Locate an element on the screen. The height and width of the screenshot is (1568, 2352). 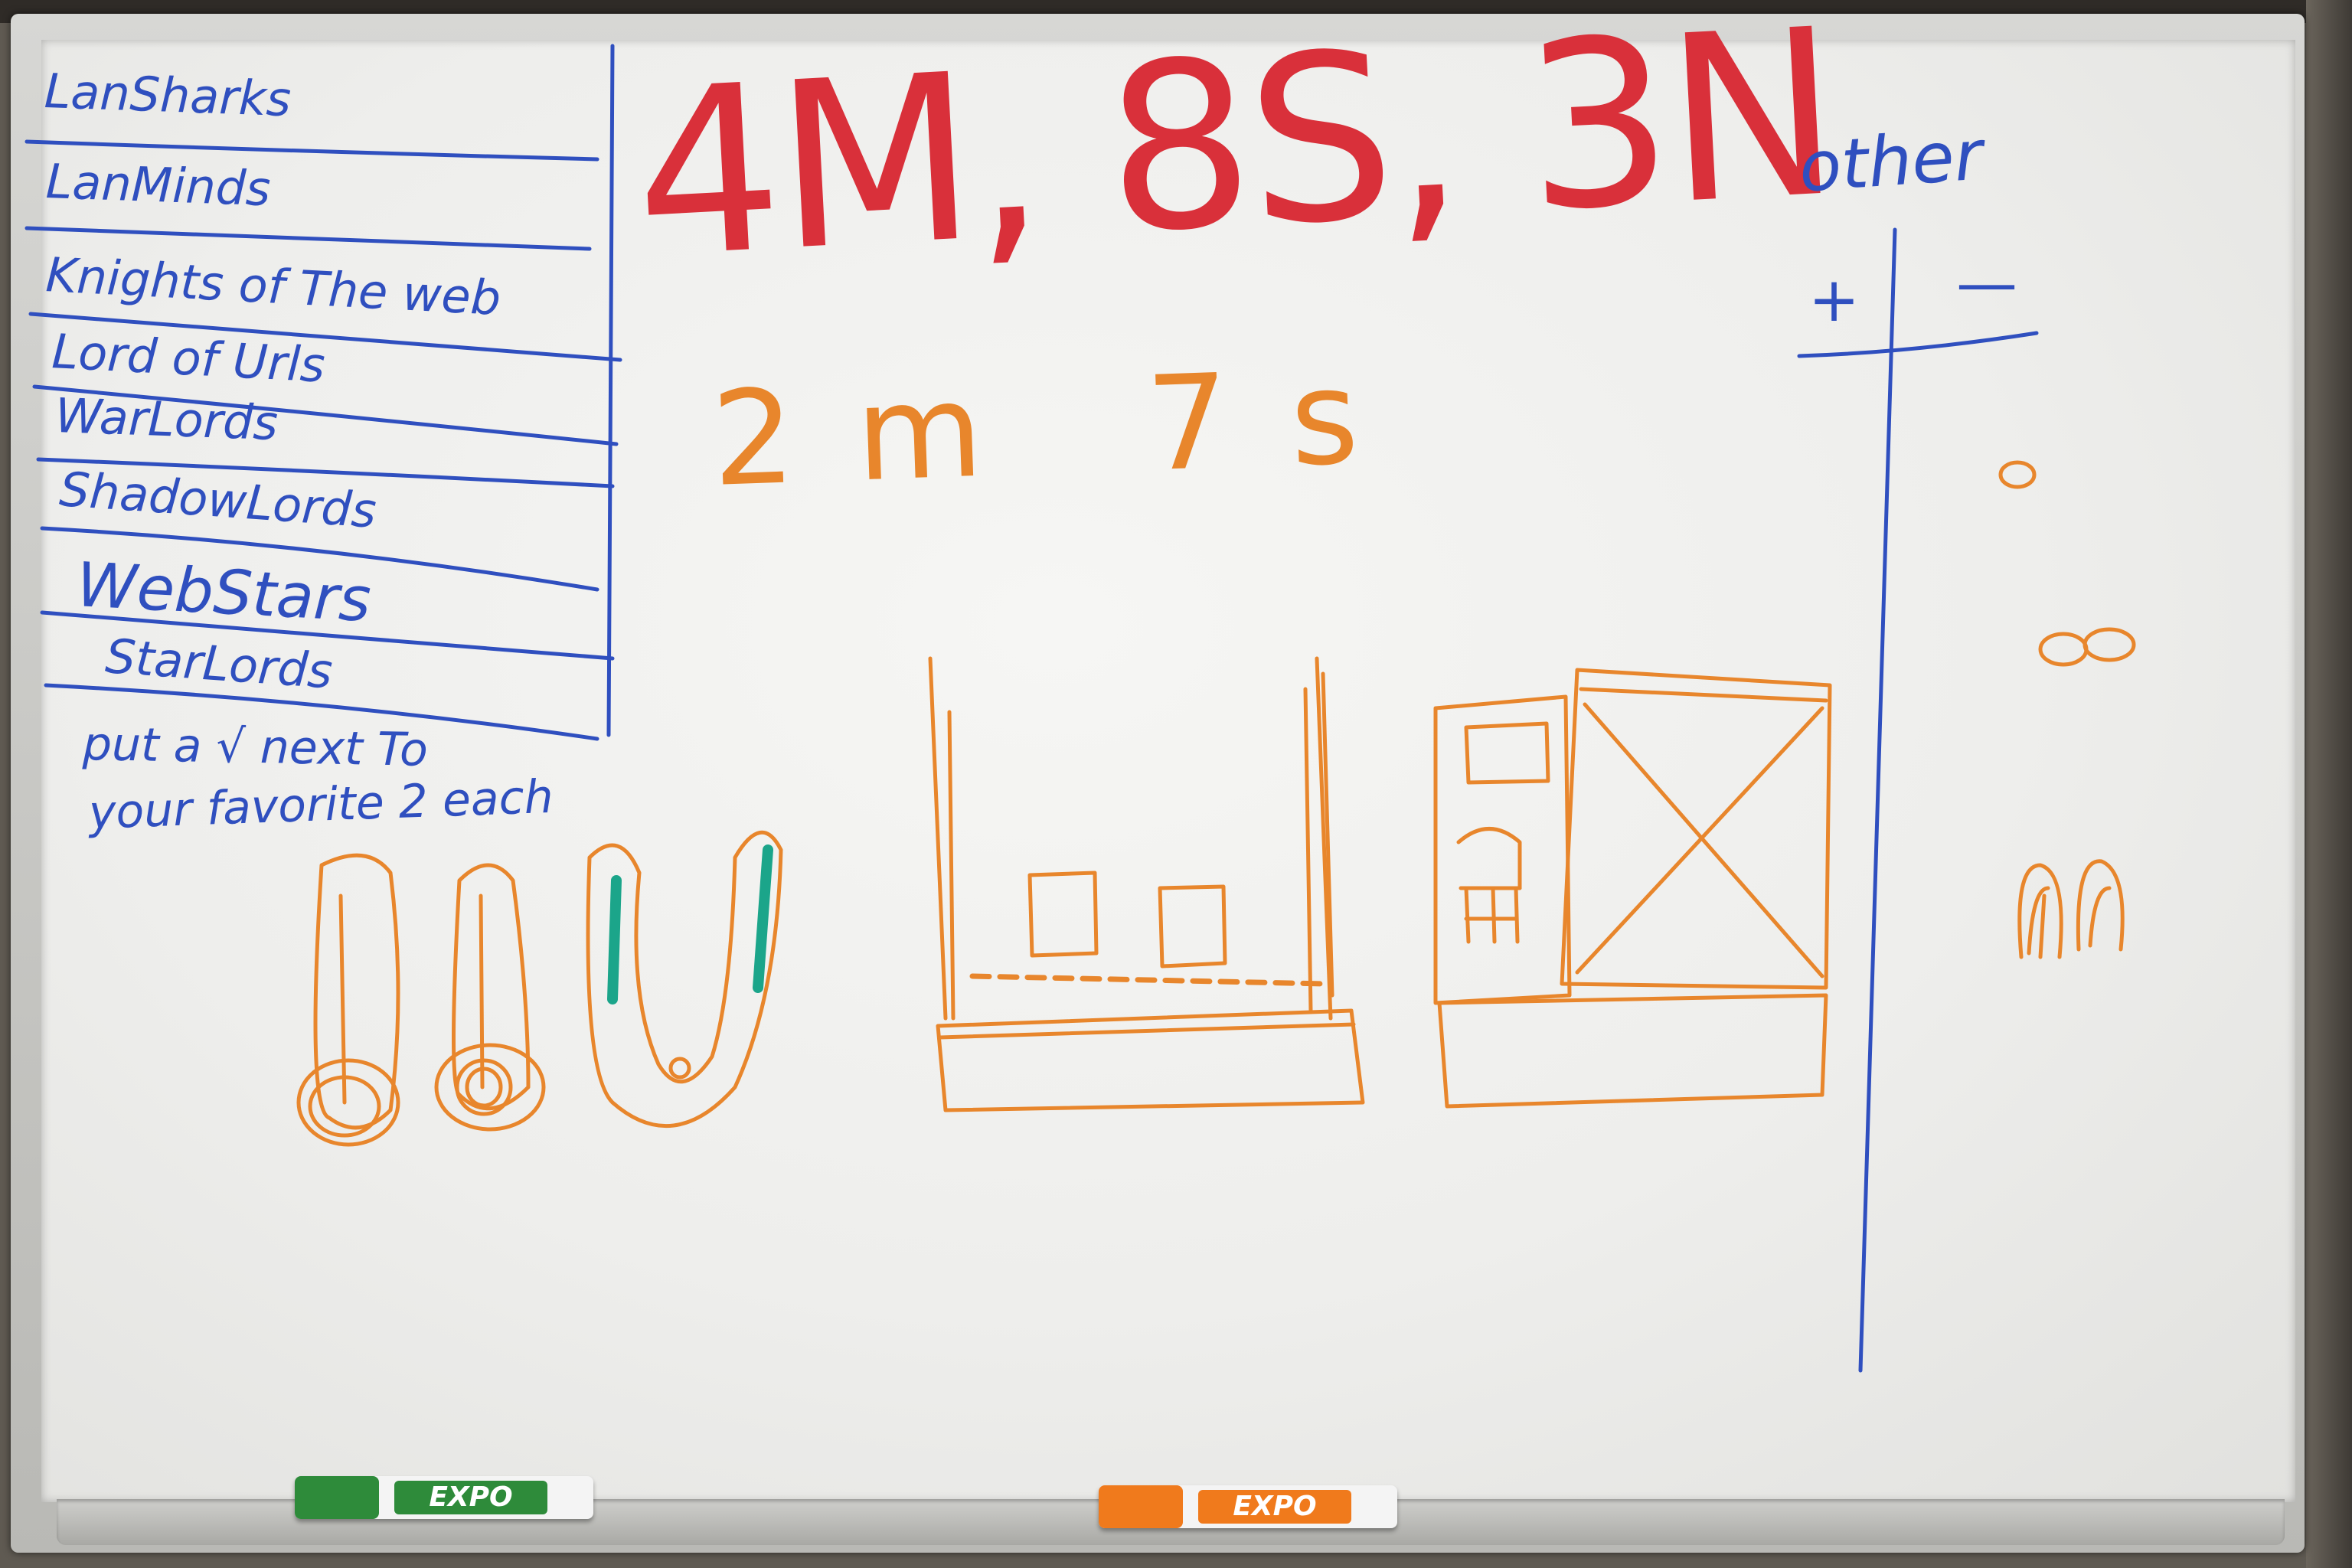
green-marker-cap is located at coordinates (337, 1497).